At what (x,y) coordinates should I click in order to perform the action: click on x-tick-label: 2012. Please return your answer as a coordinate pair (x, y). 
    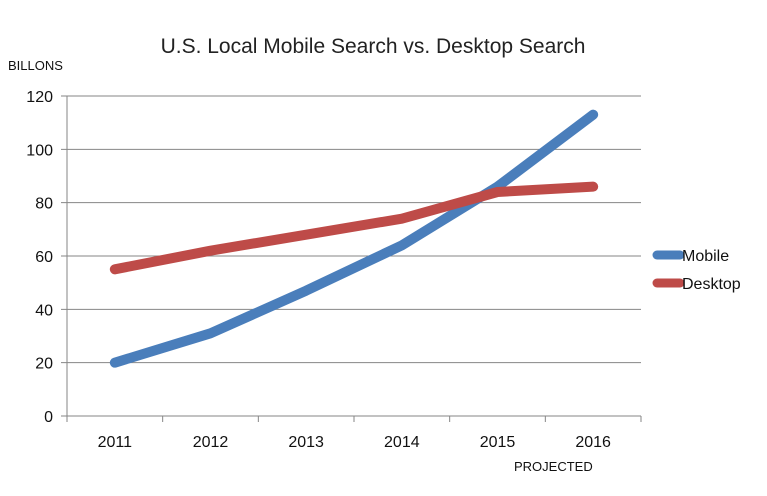
    Looking at the image, I should click on (211, 442).